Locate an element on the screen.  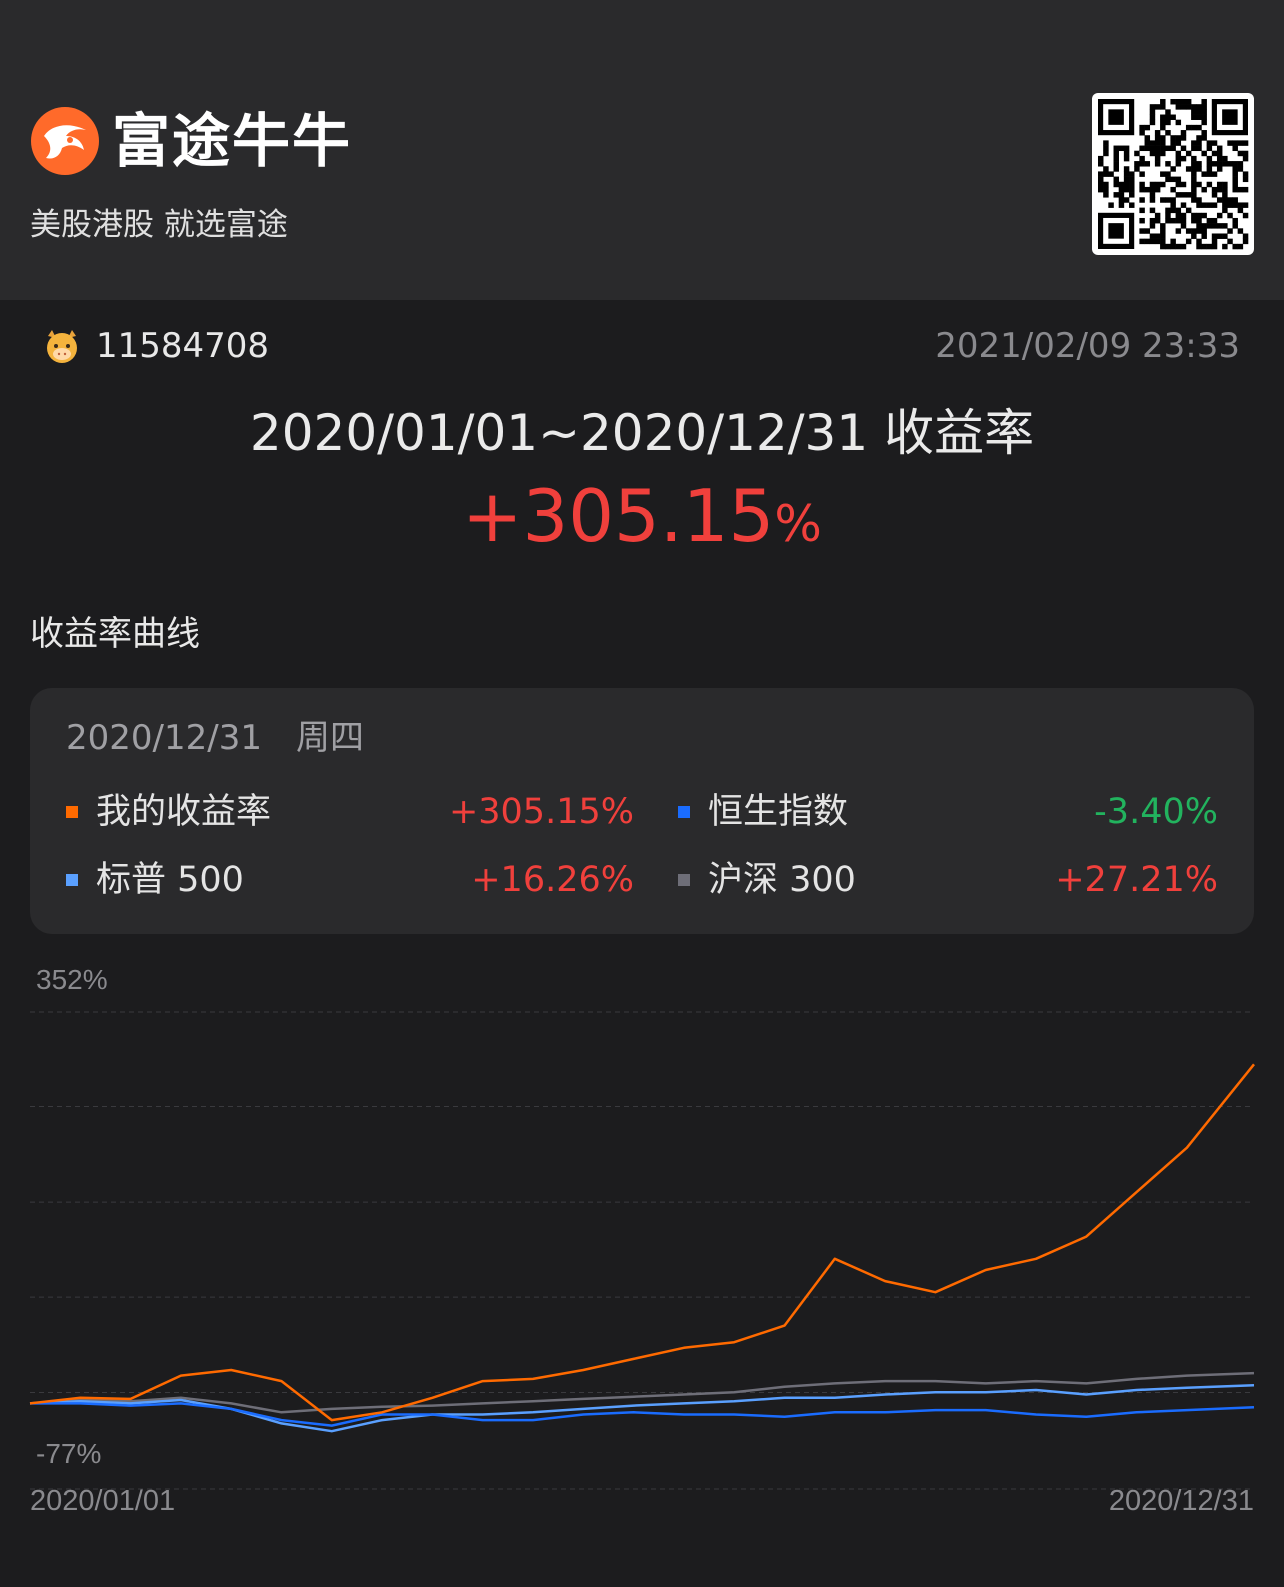
legend-value: +305.15% is located at coordinates (541, 812).